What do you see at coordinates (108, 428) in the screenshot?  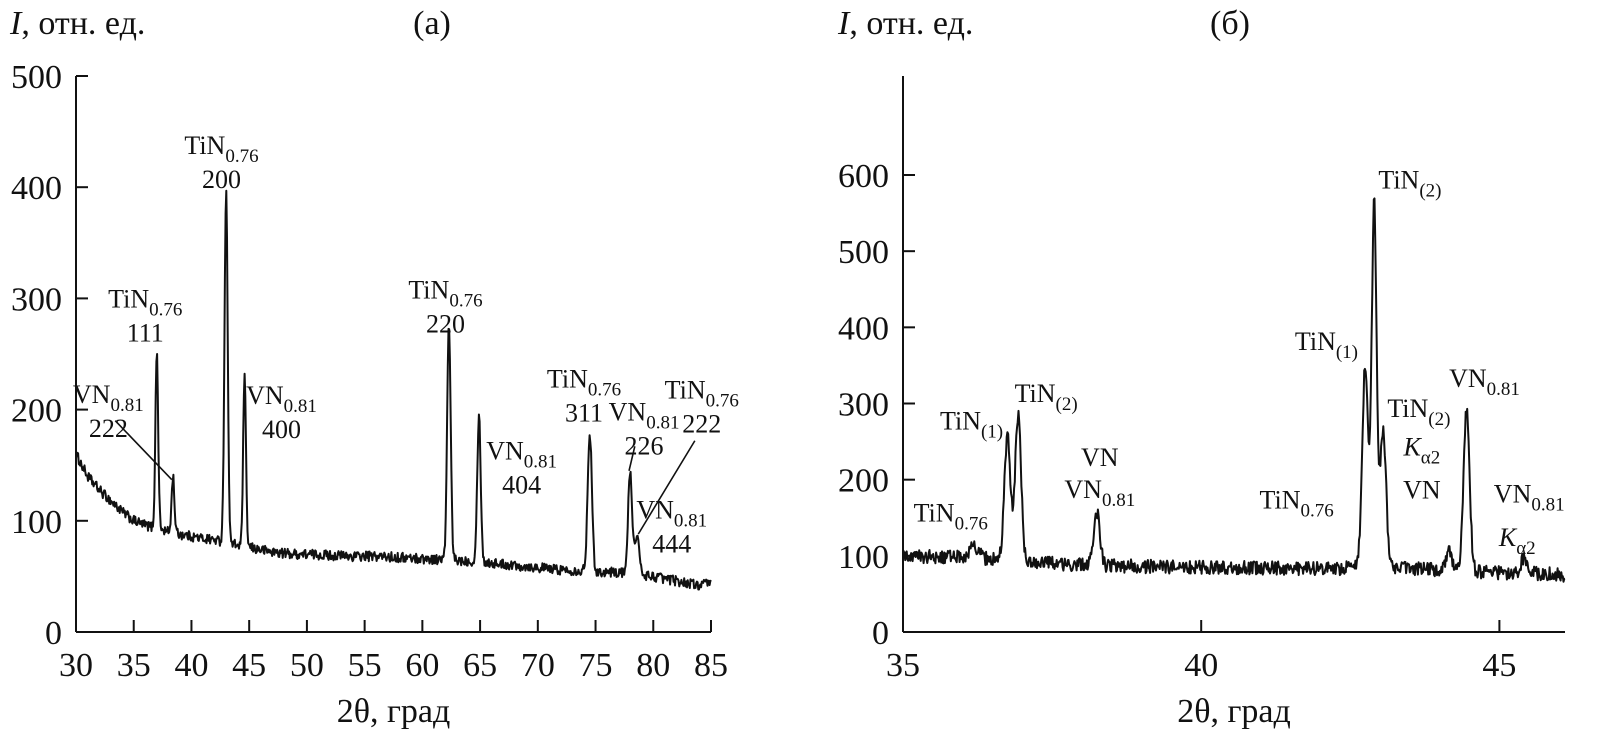 I see `peak-hkl: 222` at bounding box center [108, 428].